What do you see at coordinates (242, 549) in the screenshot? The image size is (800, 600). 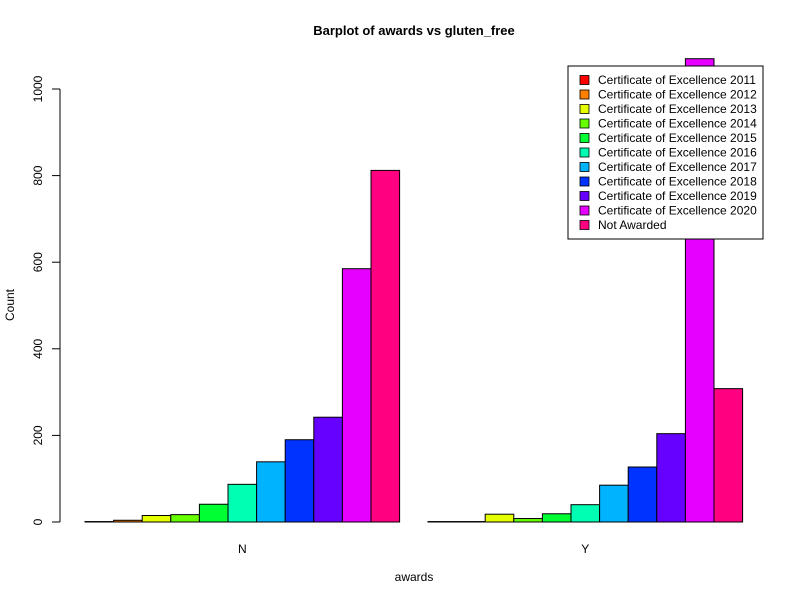 I see `x-tick-label-N: N` at bounding box center [242, 549].